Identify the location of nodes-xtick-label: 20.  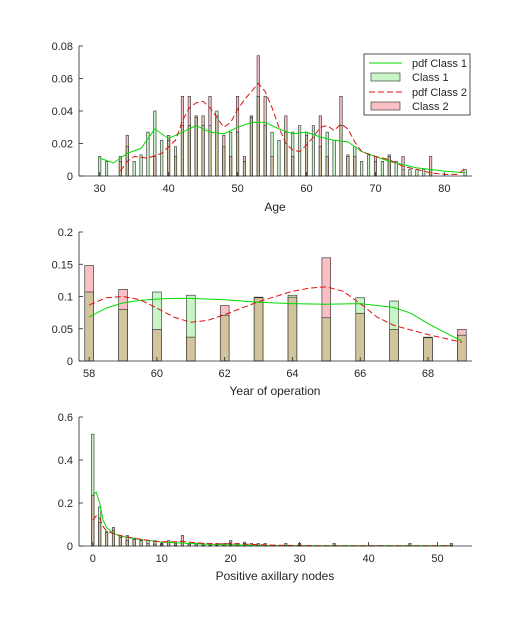
(231, 559).